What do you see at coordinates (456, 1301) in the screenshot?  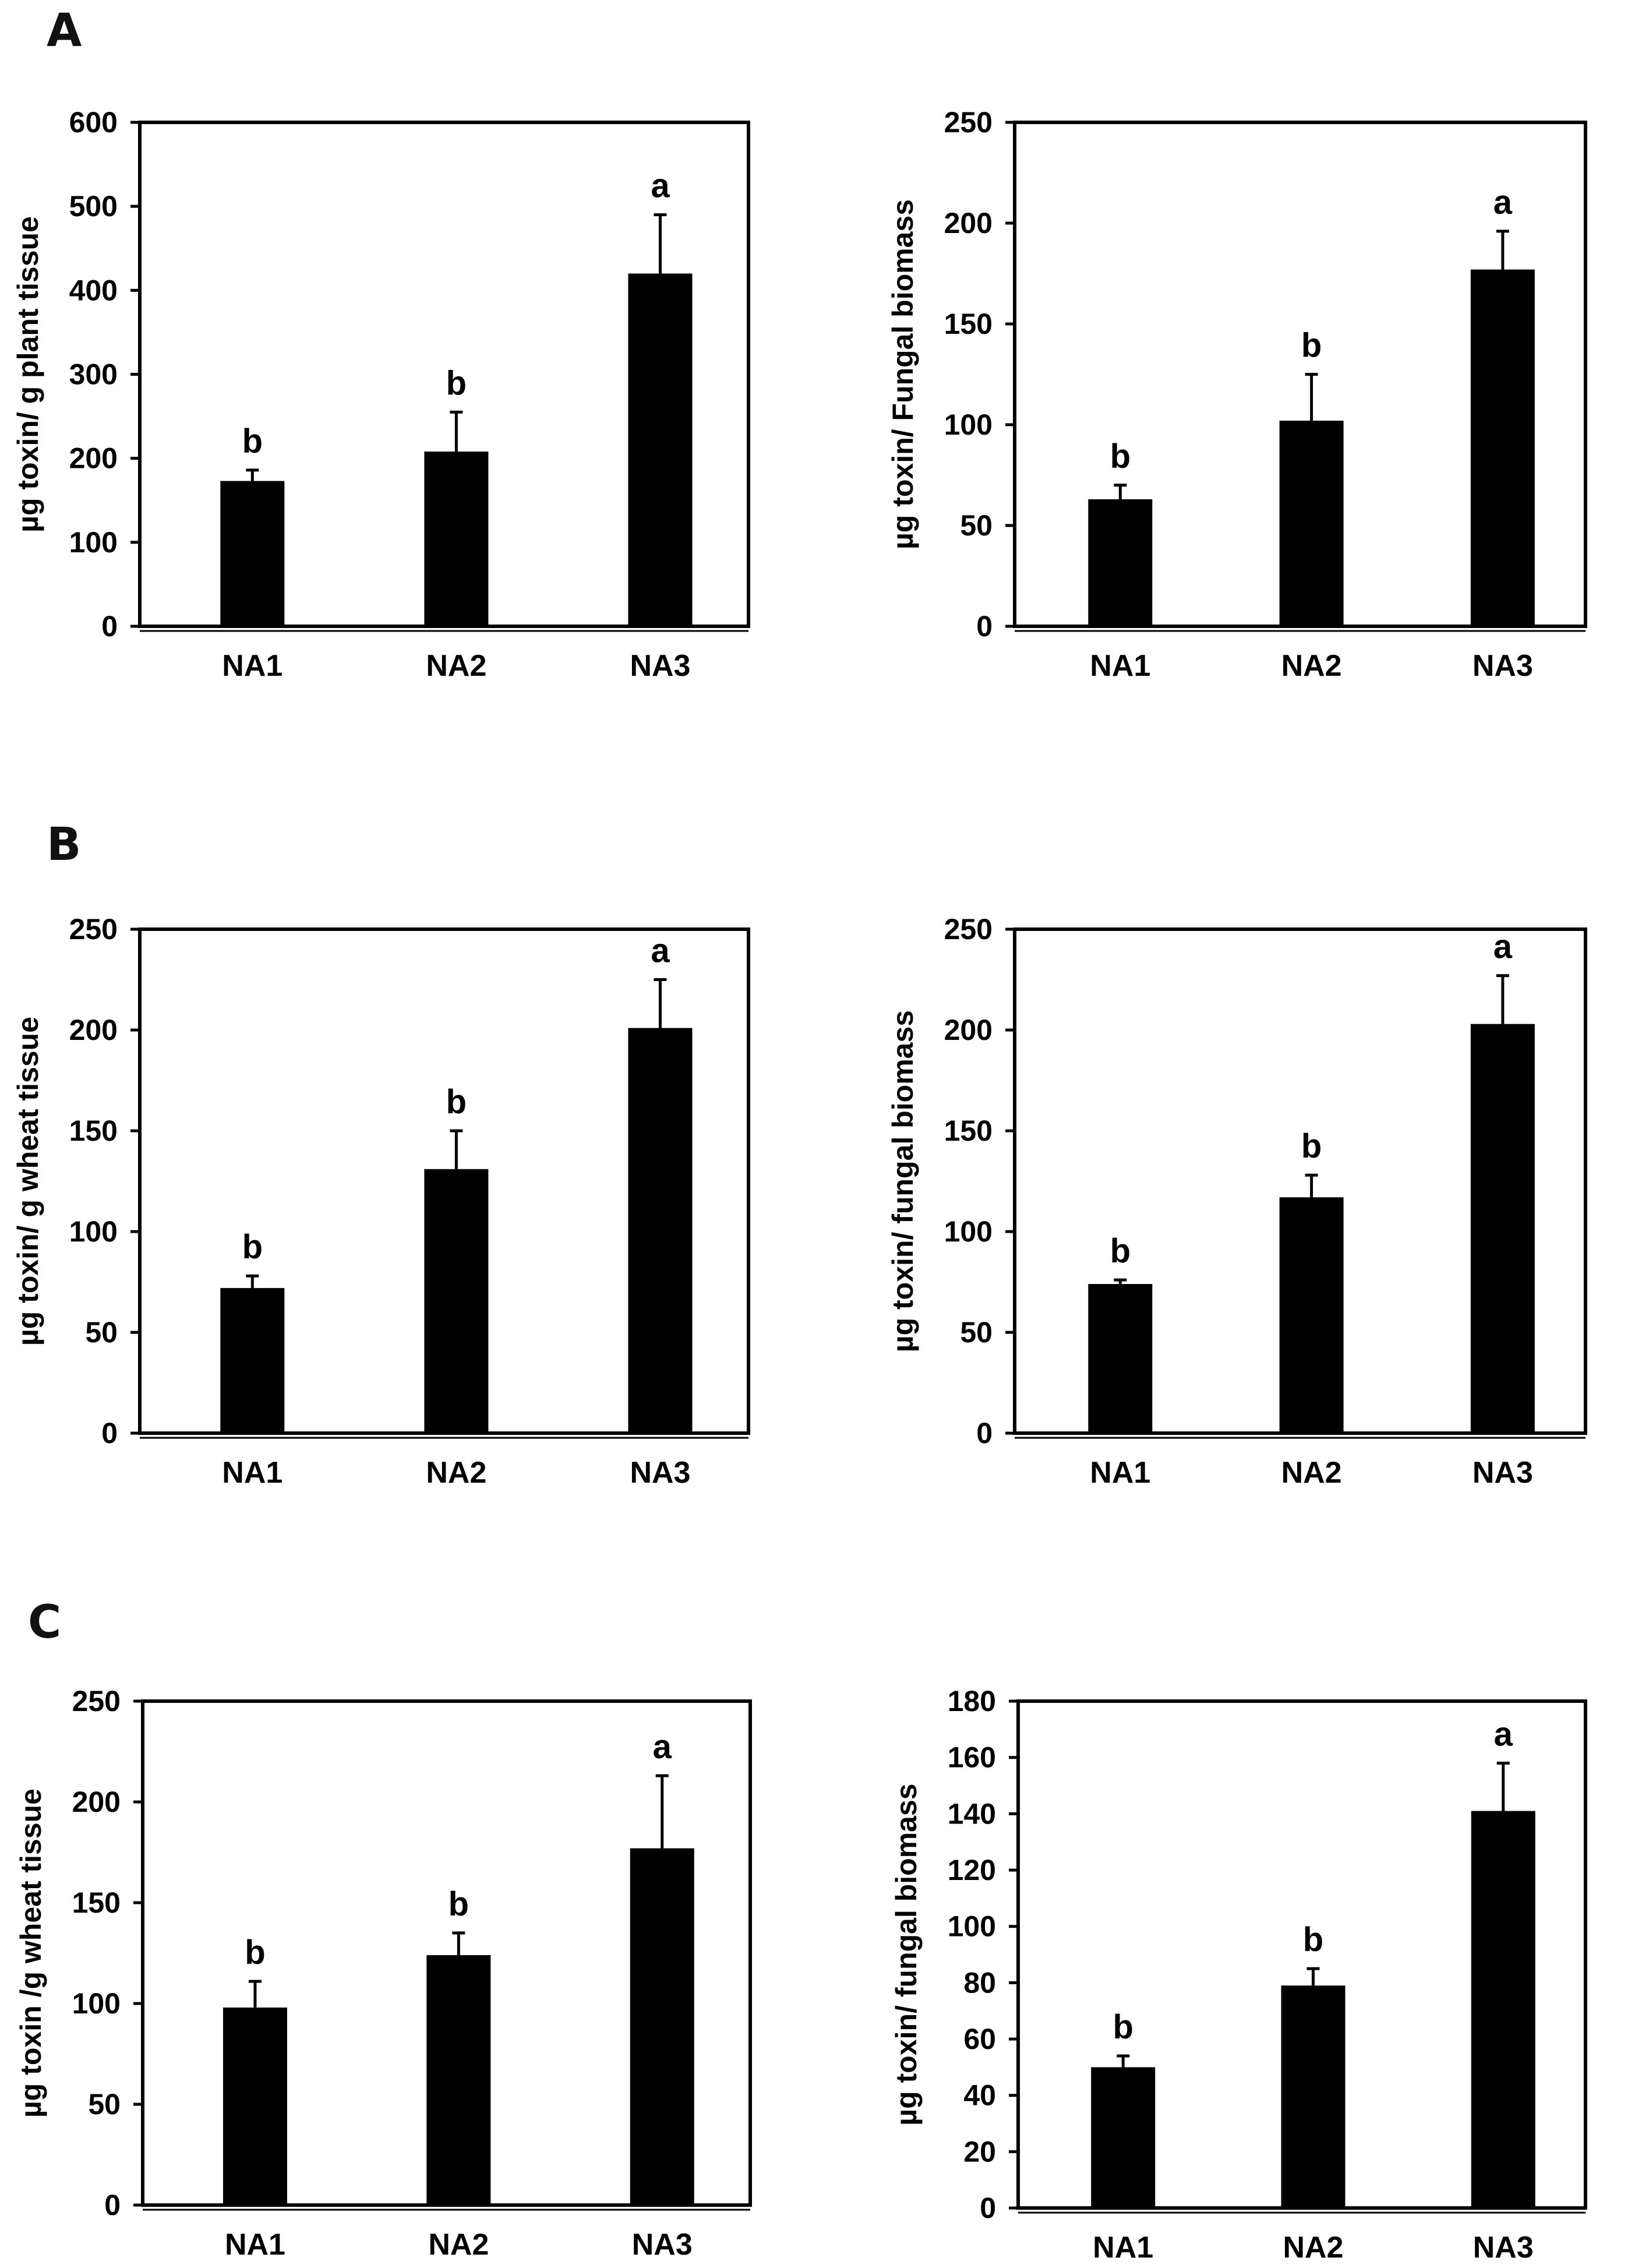 I see `bar-b-left-na2` at bounding box center [456, 1301].